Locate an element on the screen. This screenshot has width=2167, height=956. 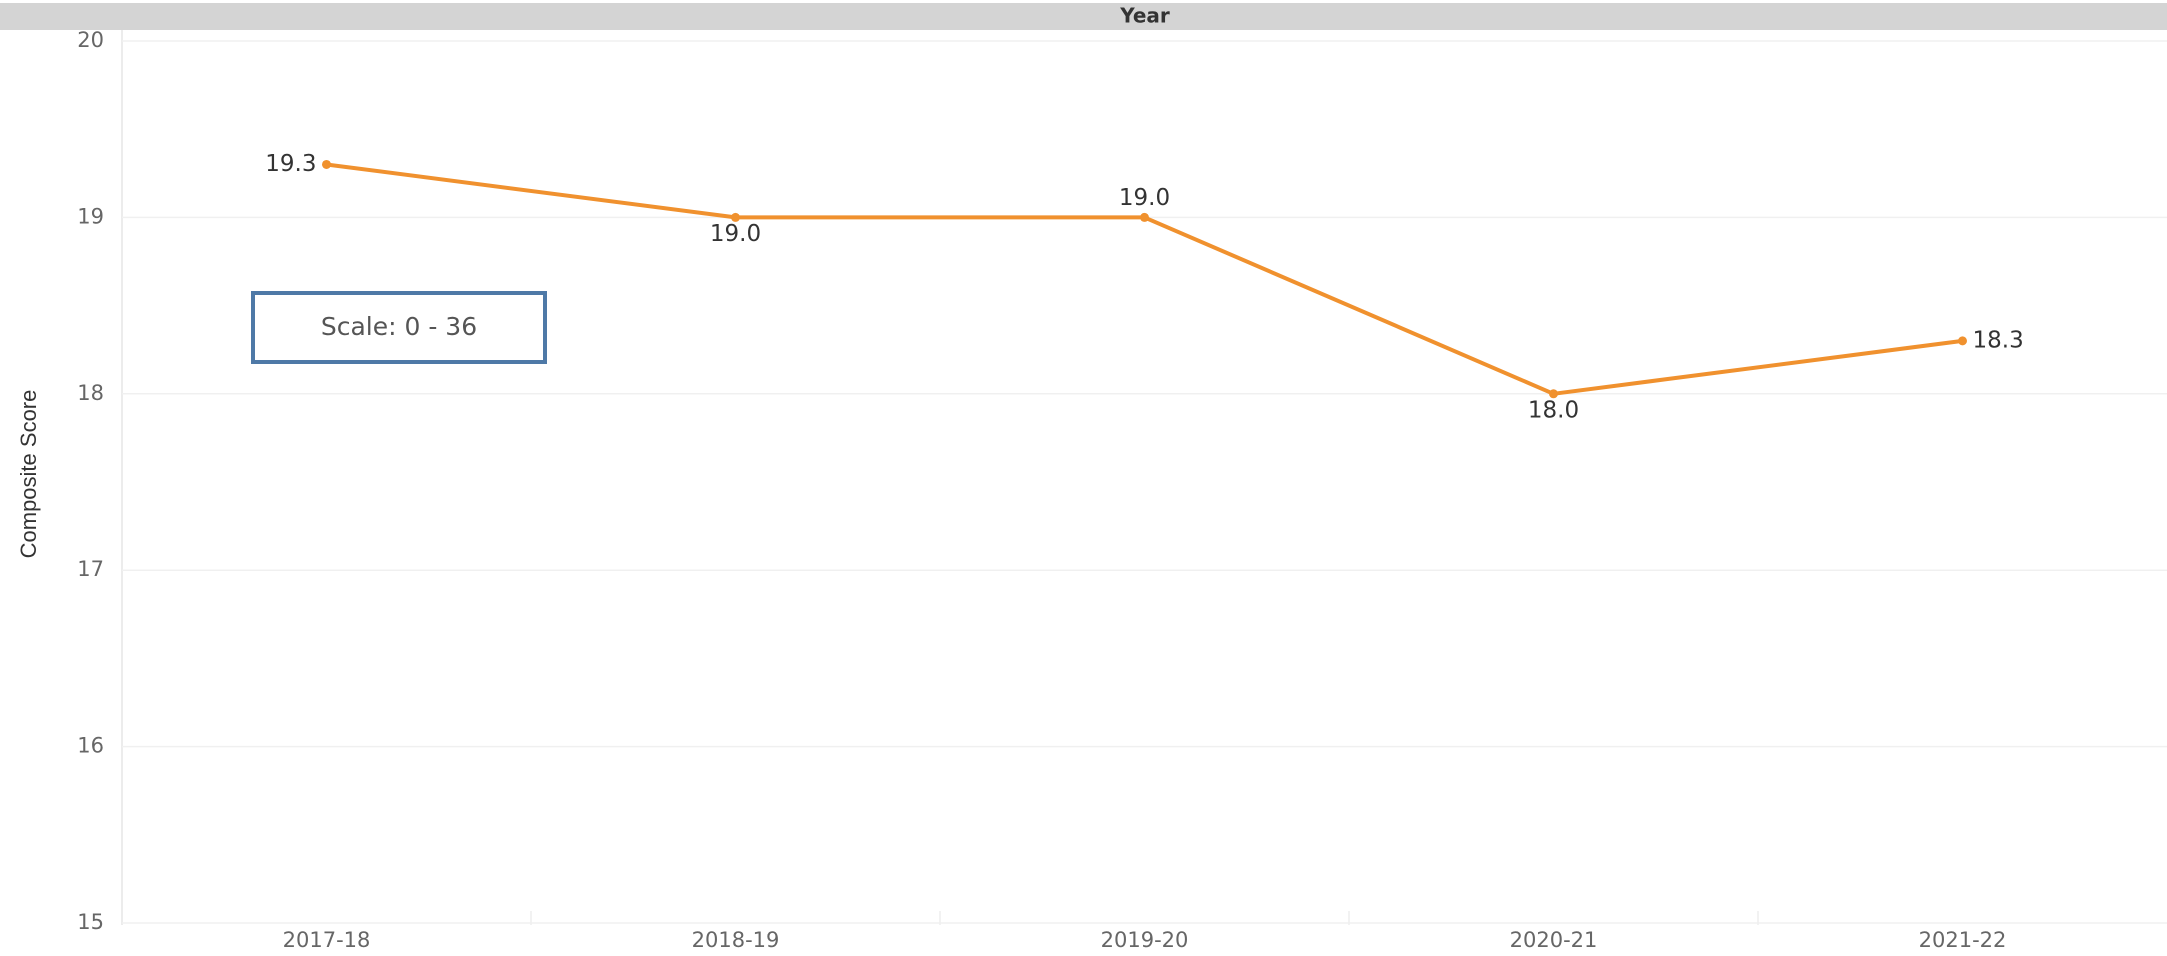
data-label: 18.0 is located at coordinates (1553, 410).